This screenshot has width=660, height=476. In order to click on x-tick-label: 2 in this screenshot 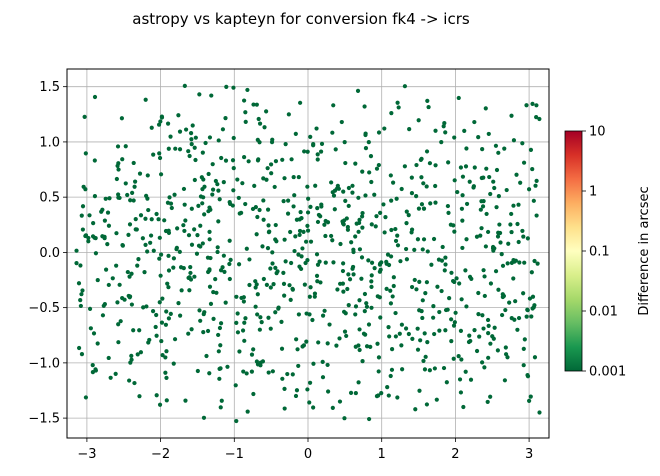, I will do `click(455, 454)`.